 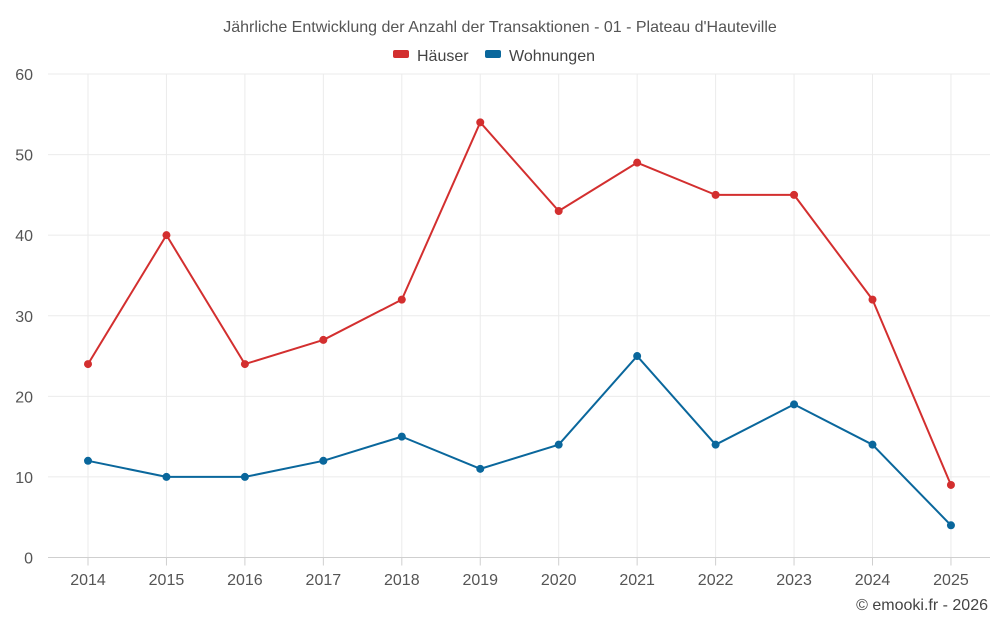 I want to click on y-tick-label: 30, so click(x=24, y=317).